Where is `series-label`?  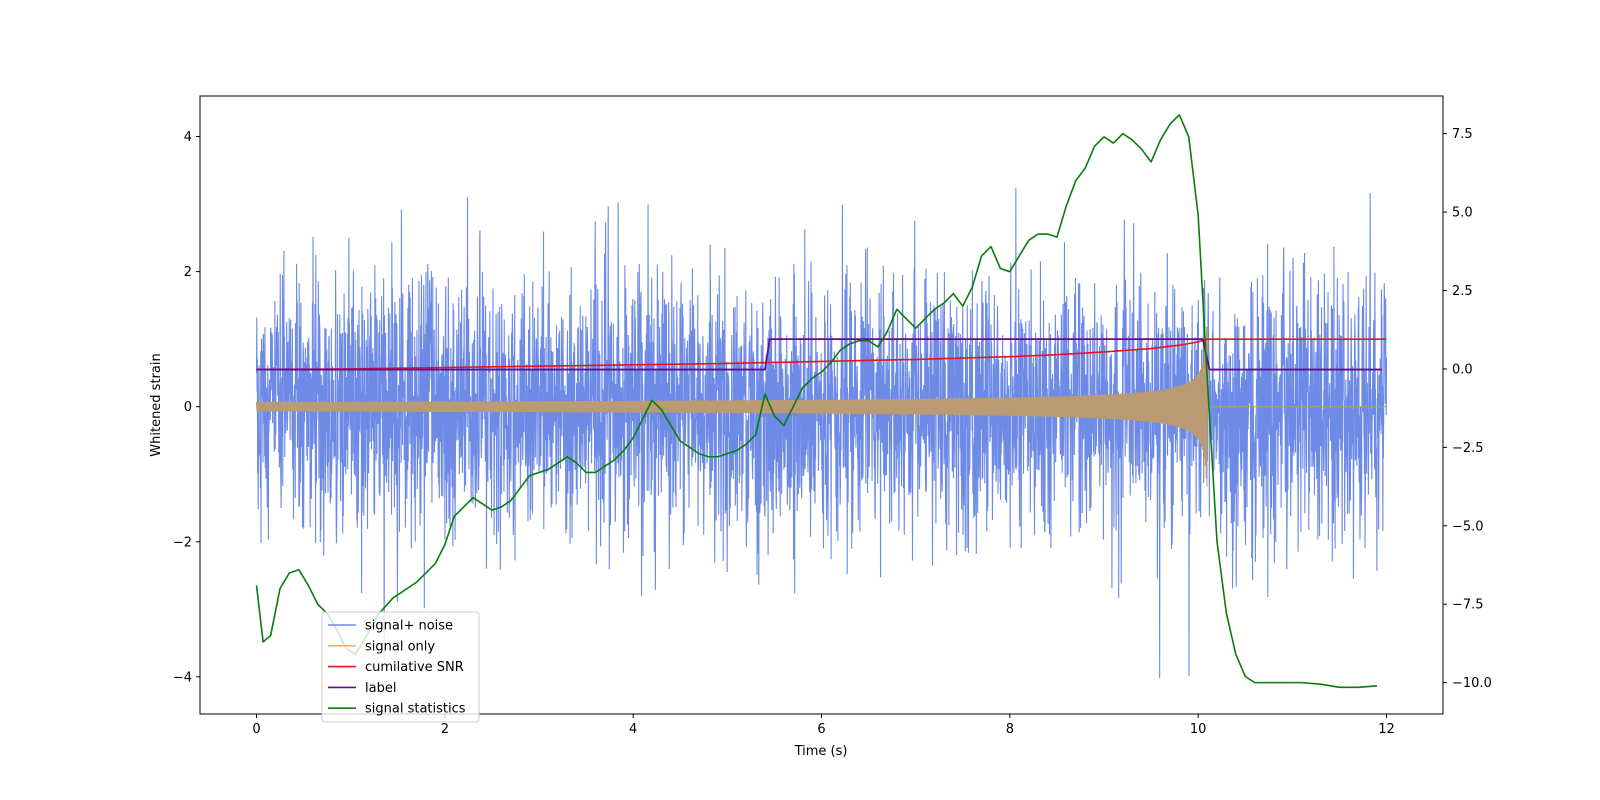
series-label is located at coordinates (819, 354).